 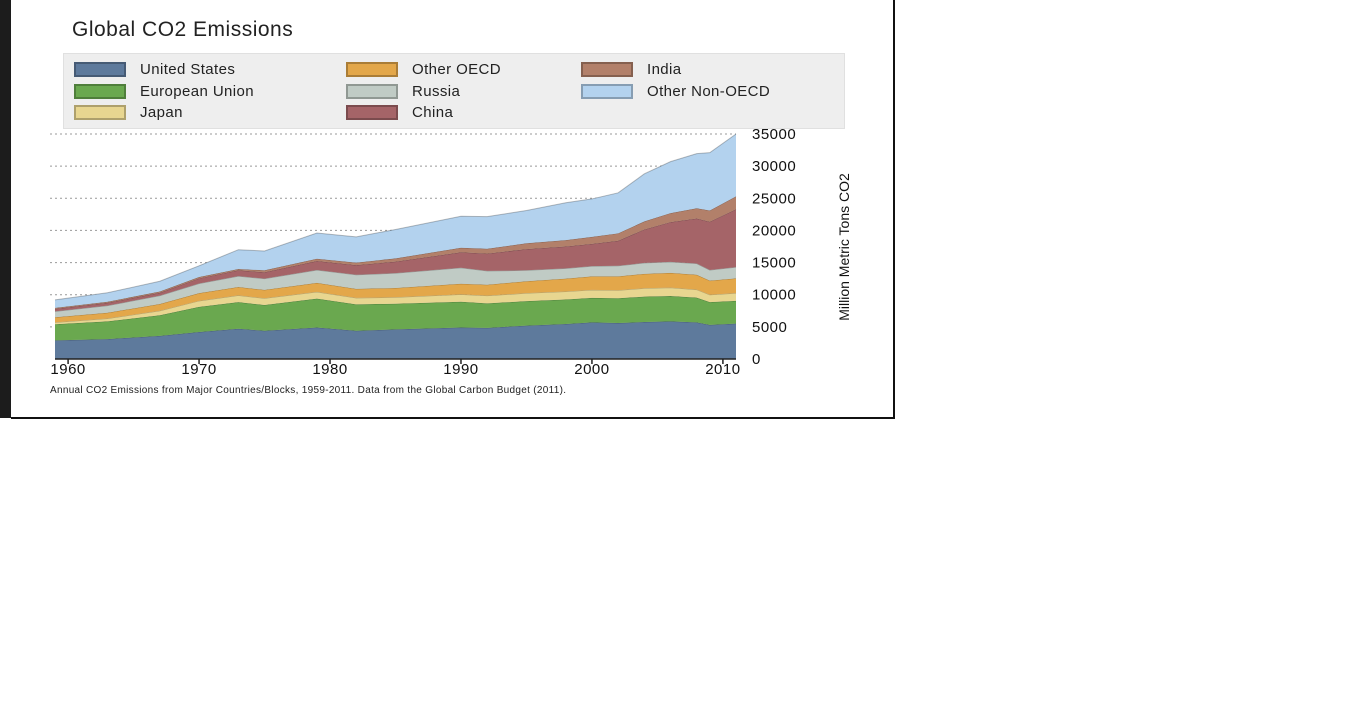 I want to click on y-axis-label: Million Metric Tons CO2, so click(x=844, y=247).